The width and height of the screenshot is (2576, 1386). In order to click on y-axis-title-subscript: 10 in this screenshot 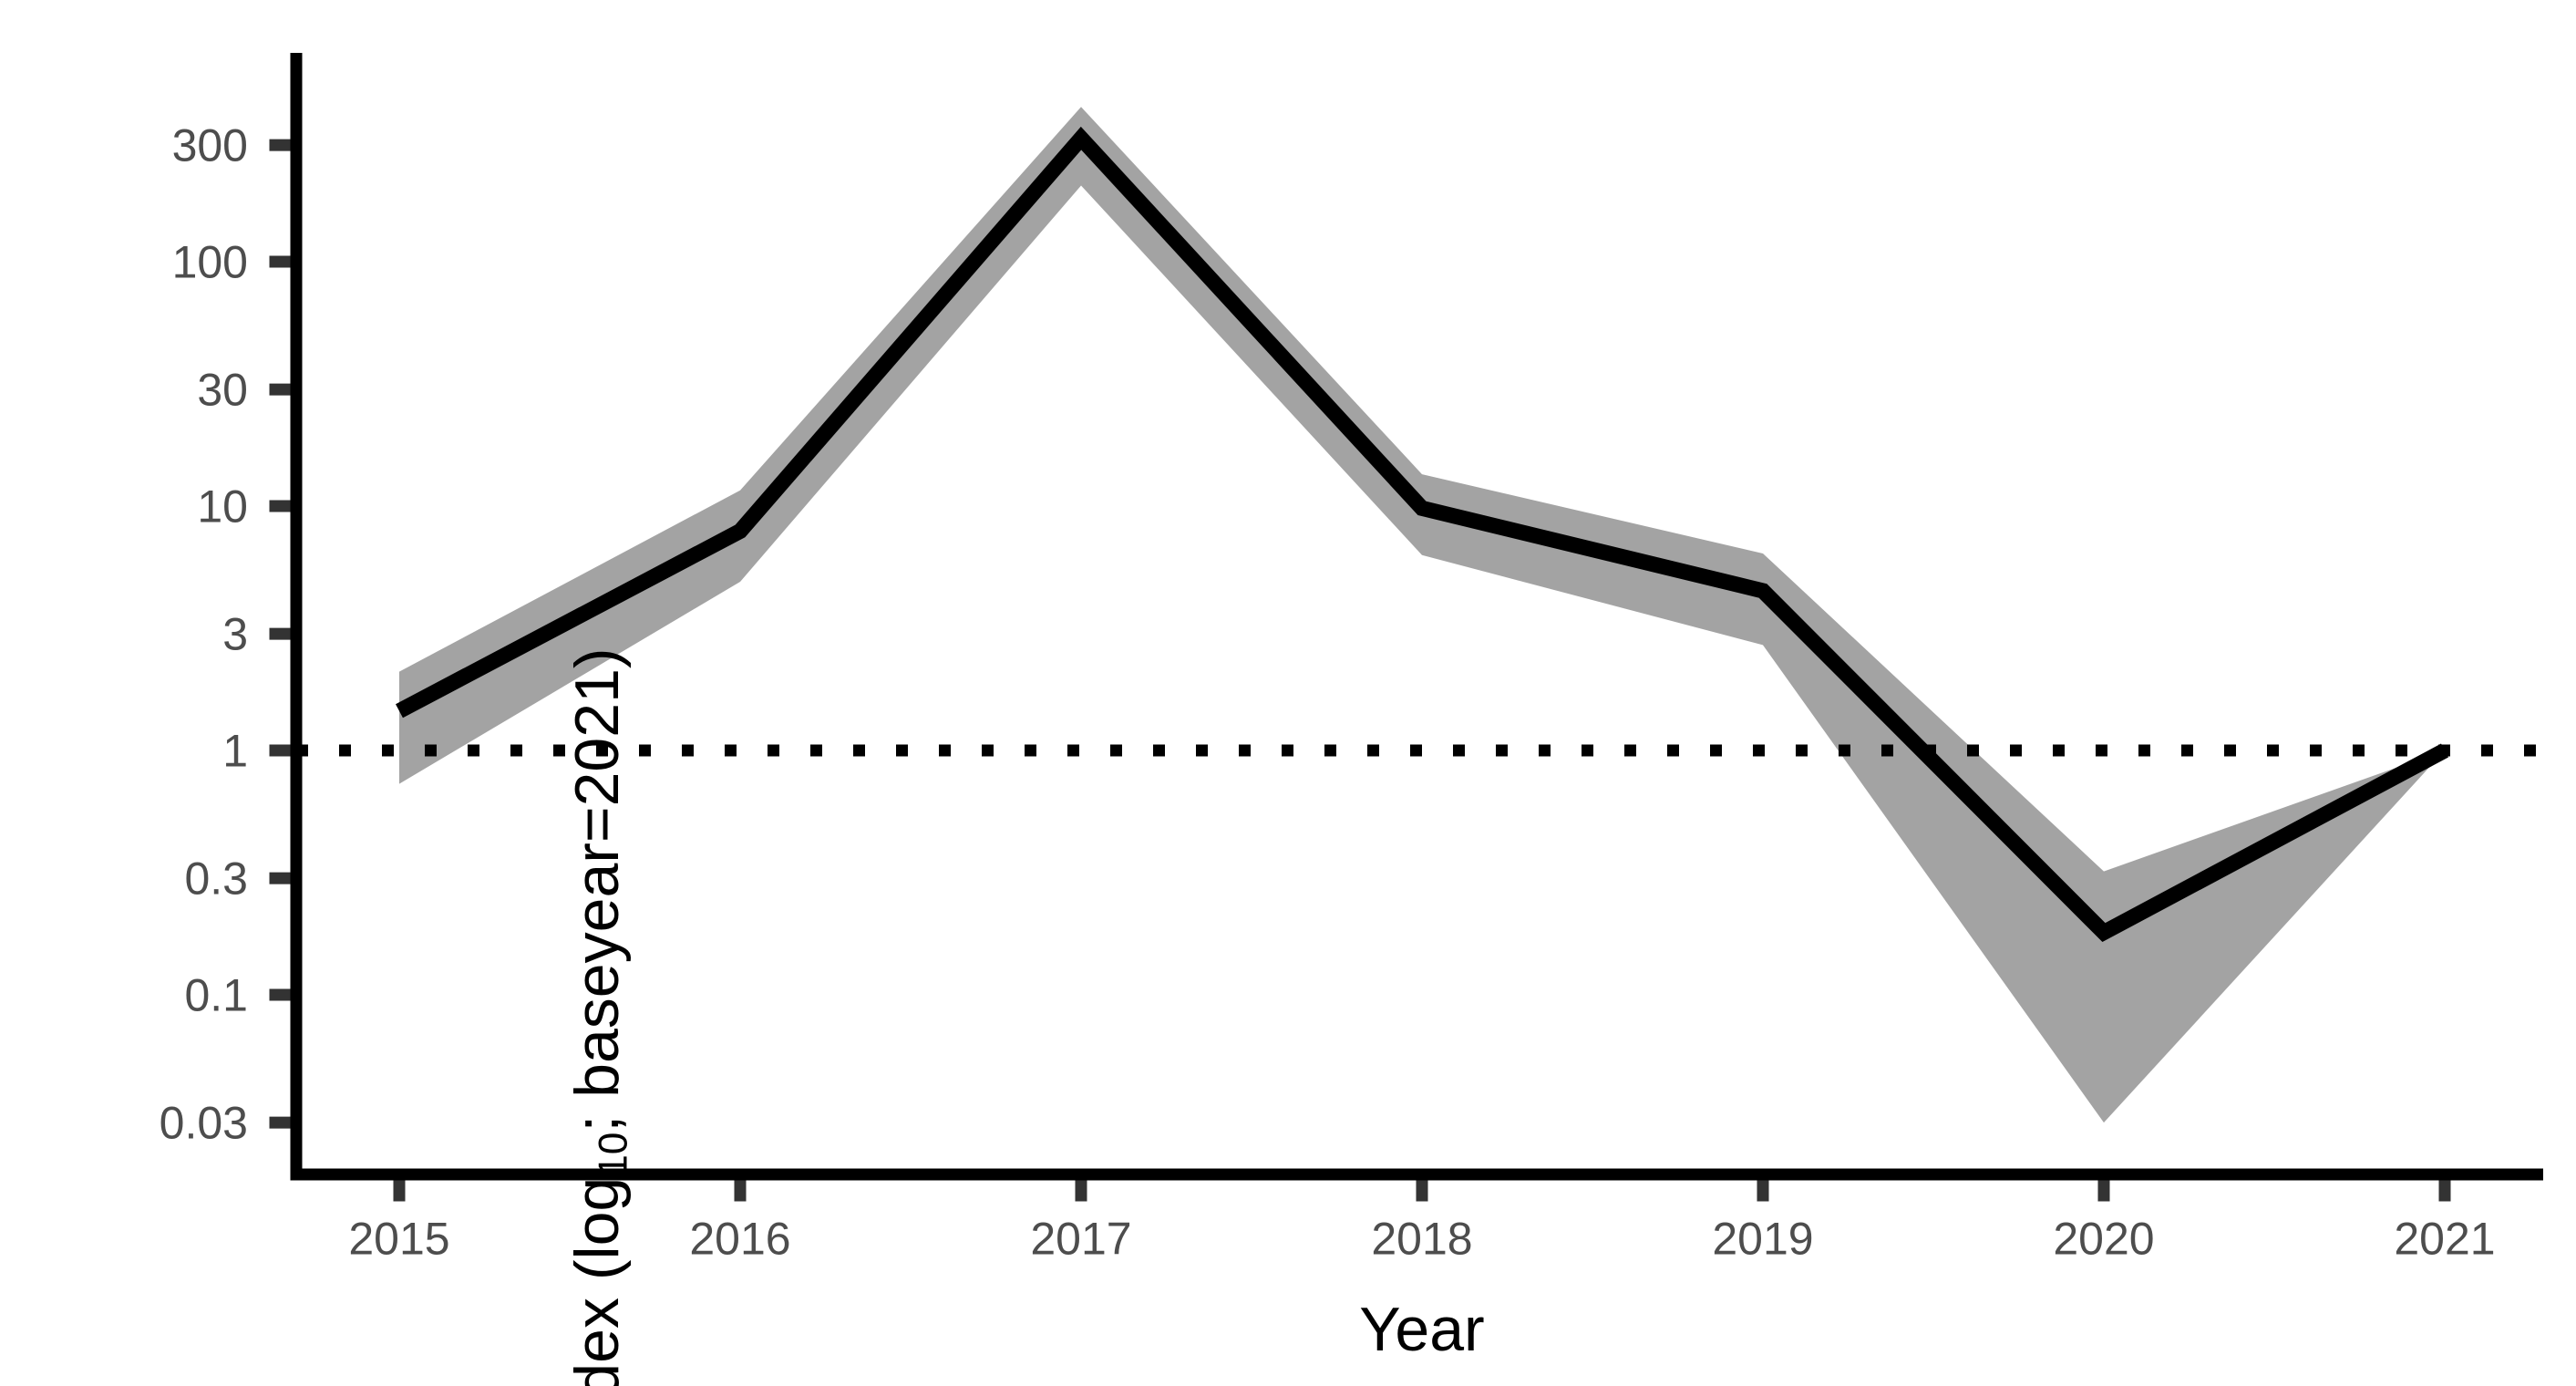, I will do `click(613, 1154)`.